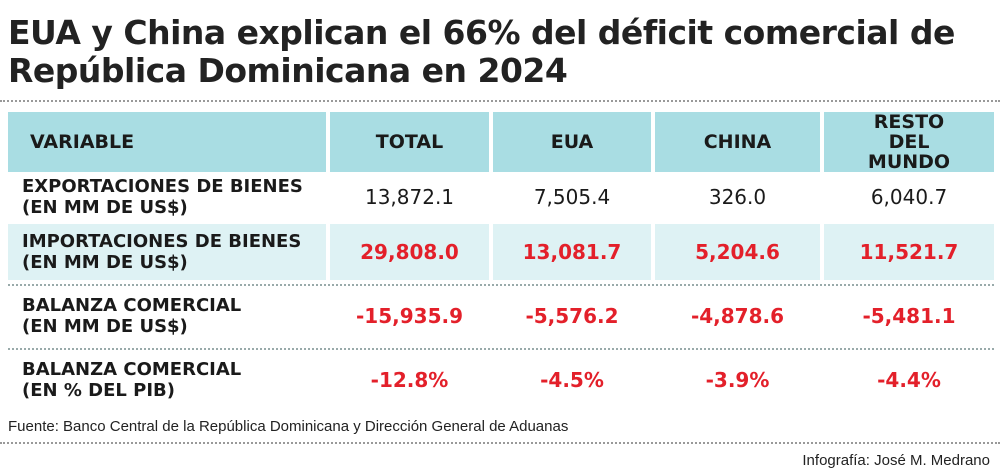 The image size is (1000, 472). I want to click on header-variable: VARIABLE, so click(167, 142).